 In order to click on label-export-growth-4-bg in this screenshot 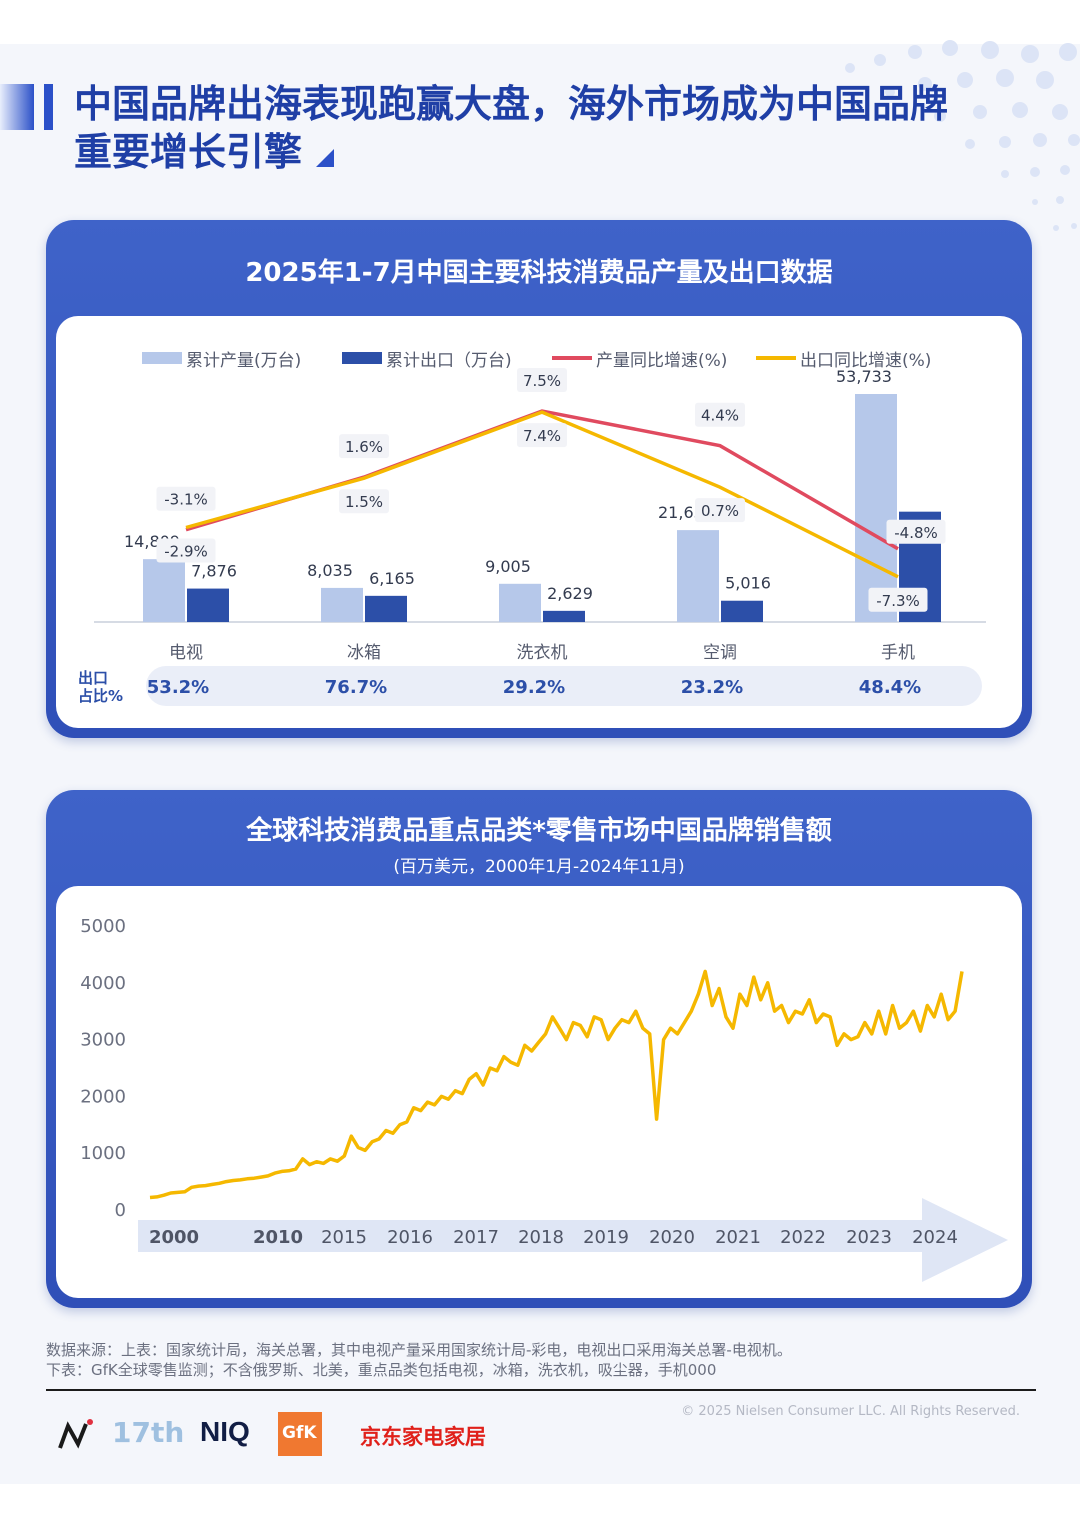, I will do `click(898, 599)`.